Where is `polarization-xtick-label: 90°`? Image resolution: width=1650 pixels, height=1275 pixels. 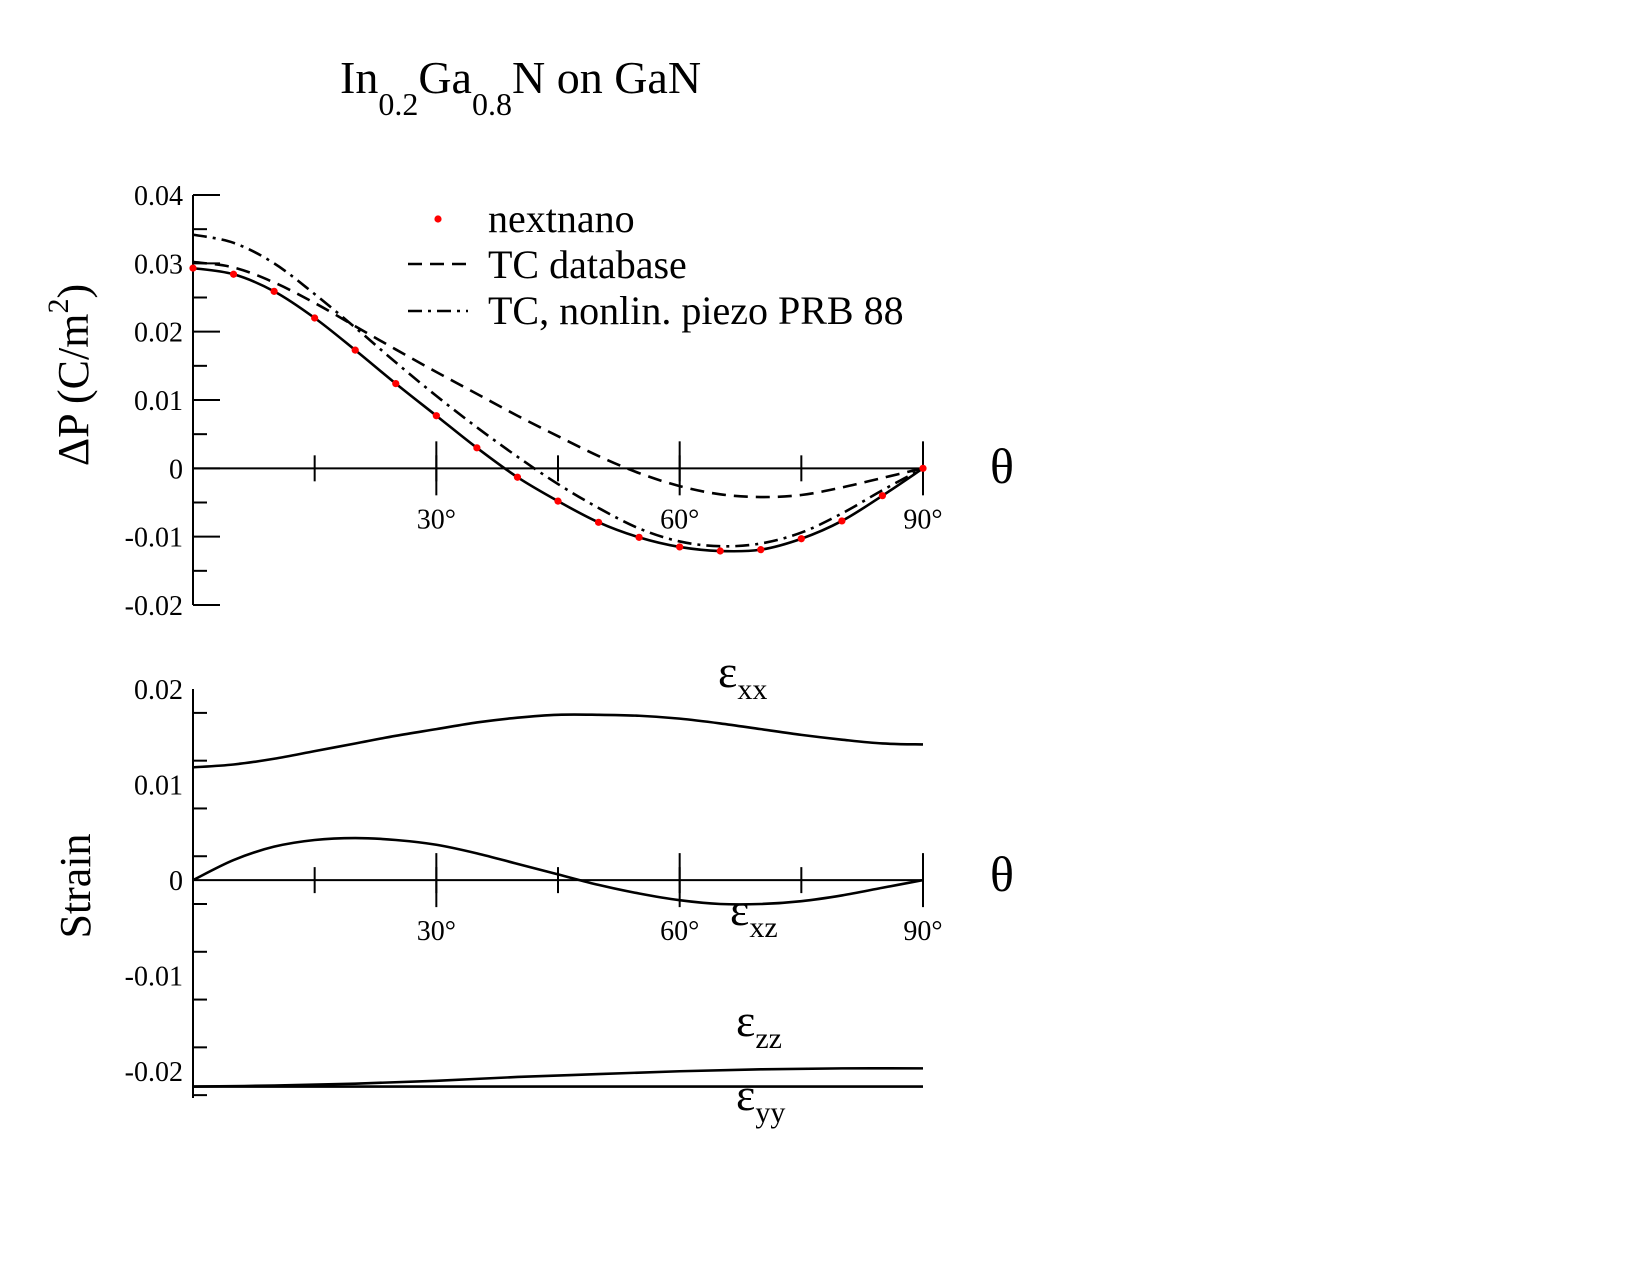 polarization-xtick-label: 90° is located at coordinates (922, 519).